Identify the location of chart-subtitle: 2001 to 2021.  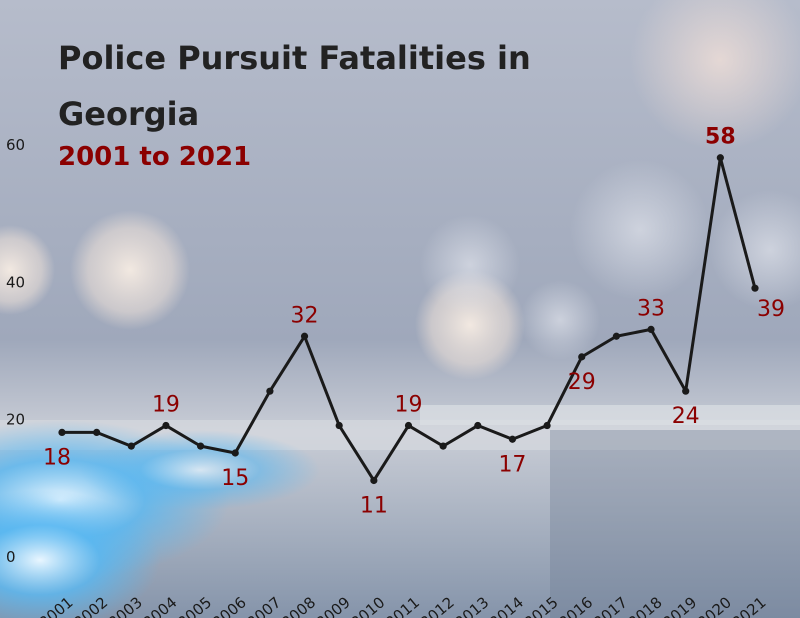
(155, 157).